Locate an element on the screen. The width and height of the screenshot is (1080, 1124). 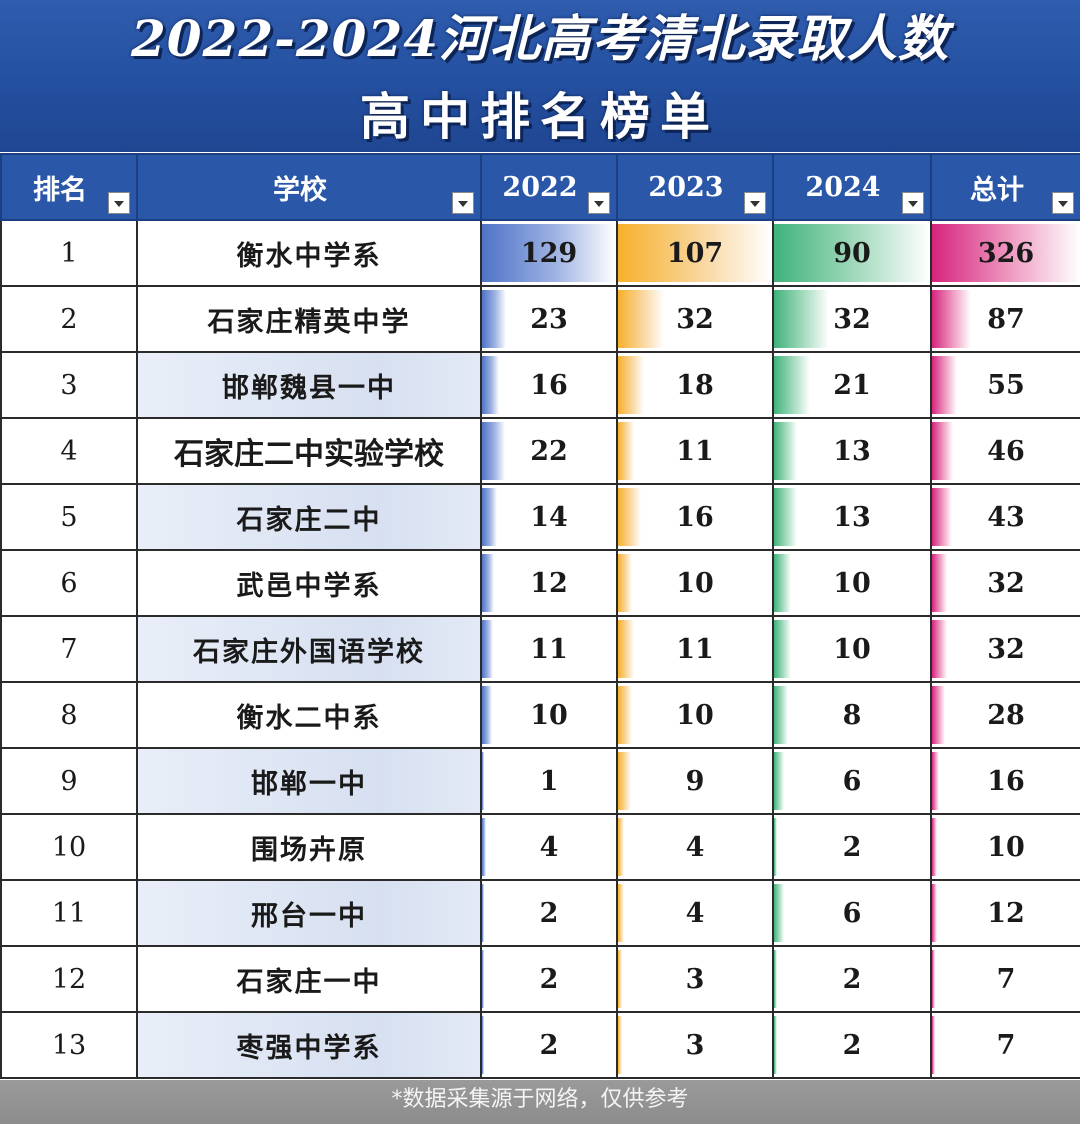
table-row: 5 石家庄二中 14 16 13 43 is located at coordinates (540, 517).